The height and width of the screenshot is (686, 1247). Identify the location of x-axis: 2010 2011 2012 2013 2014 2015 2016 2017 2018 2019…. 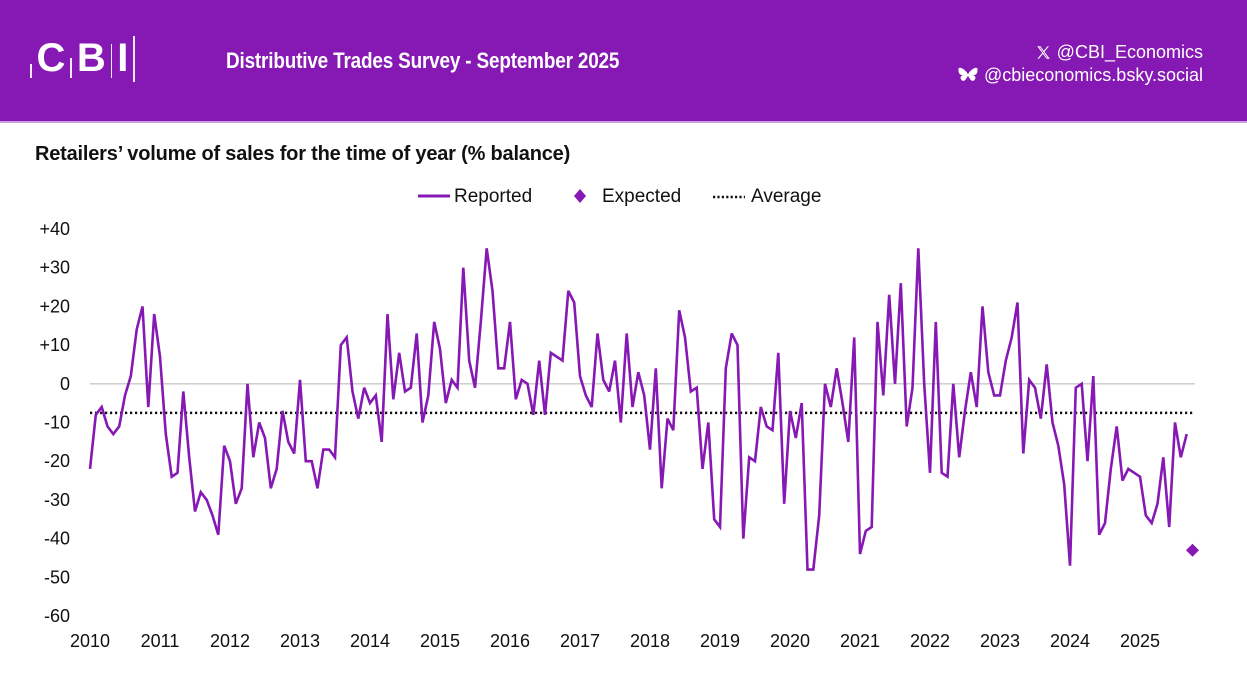
(615, 641).